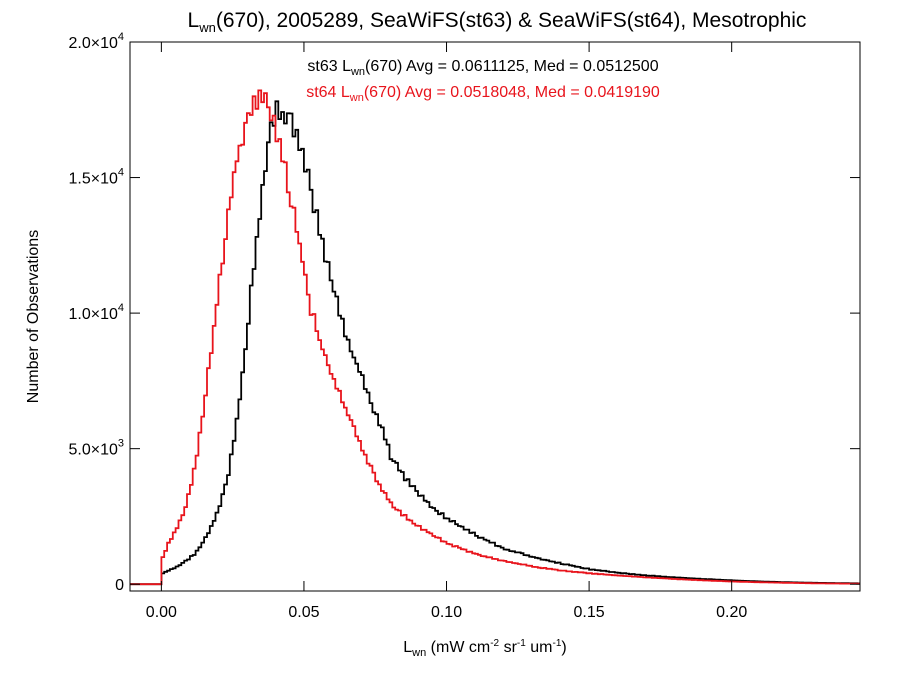 This screenshot has width=900, height=675. I want to click on xlabel-p3: um, so click(539, 647).